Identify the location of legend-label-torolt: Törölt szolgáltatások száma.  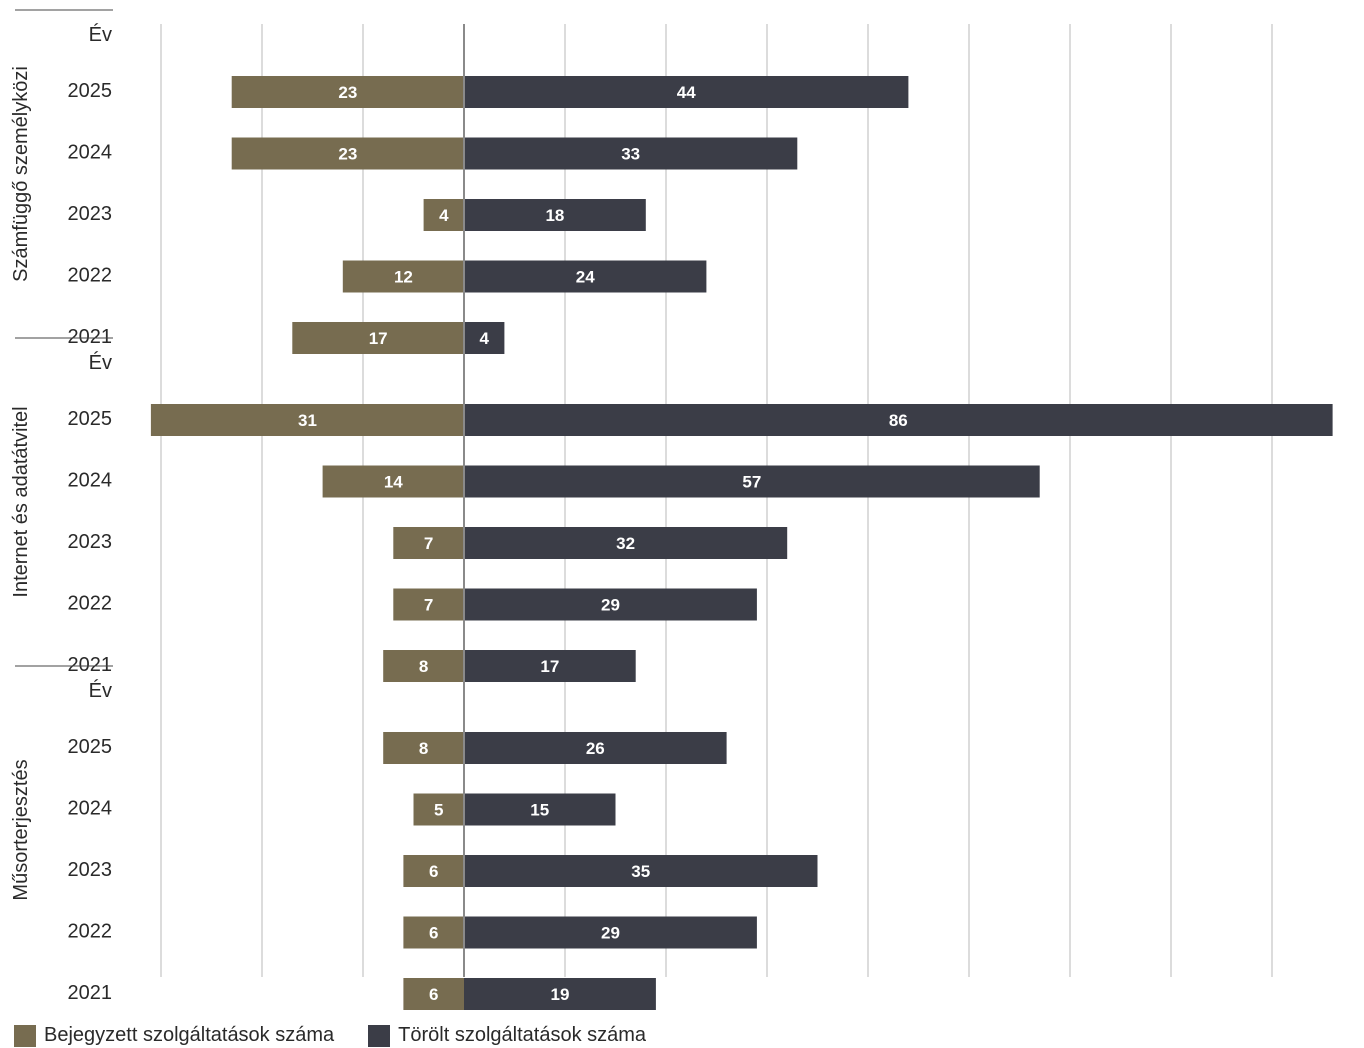
(522, 1035).